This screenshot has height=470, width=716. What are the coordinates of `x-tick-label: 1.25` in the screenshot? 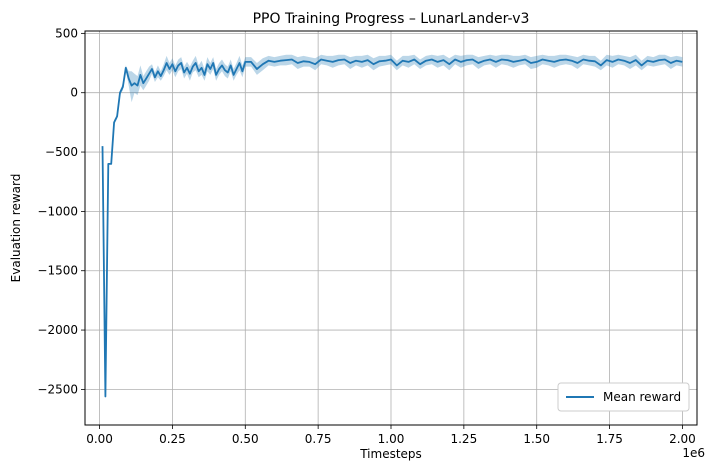 It's located at (463, 439).